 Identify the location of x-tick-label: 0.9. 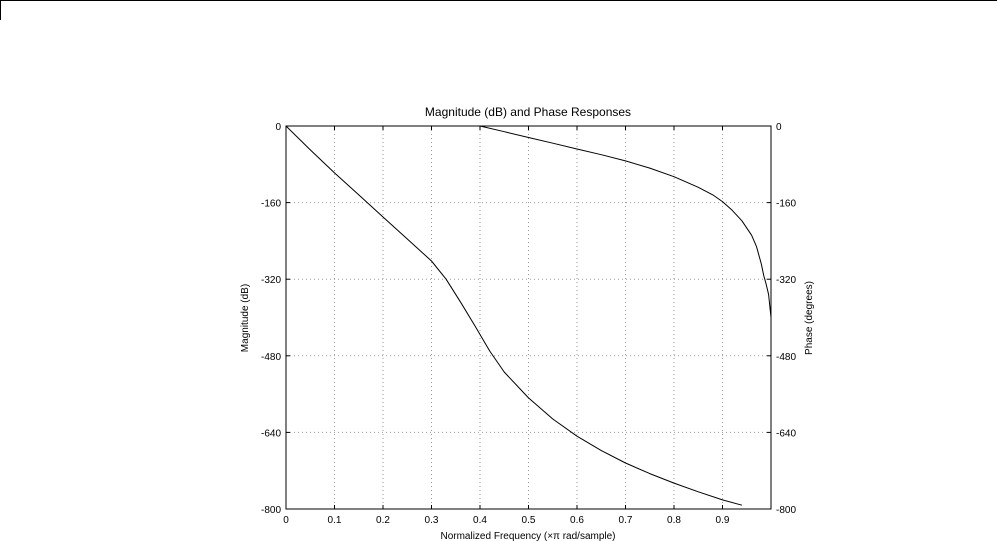
(723, 520).